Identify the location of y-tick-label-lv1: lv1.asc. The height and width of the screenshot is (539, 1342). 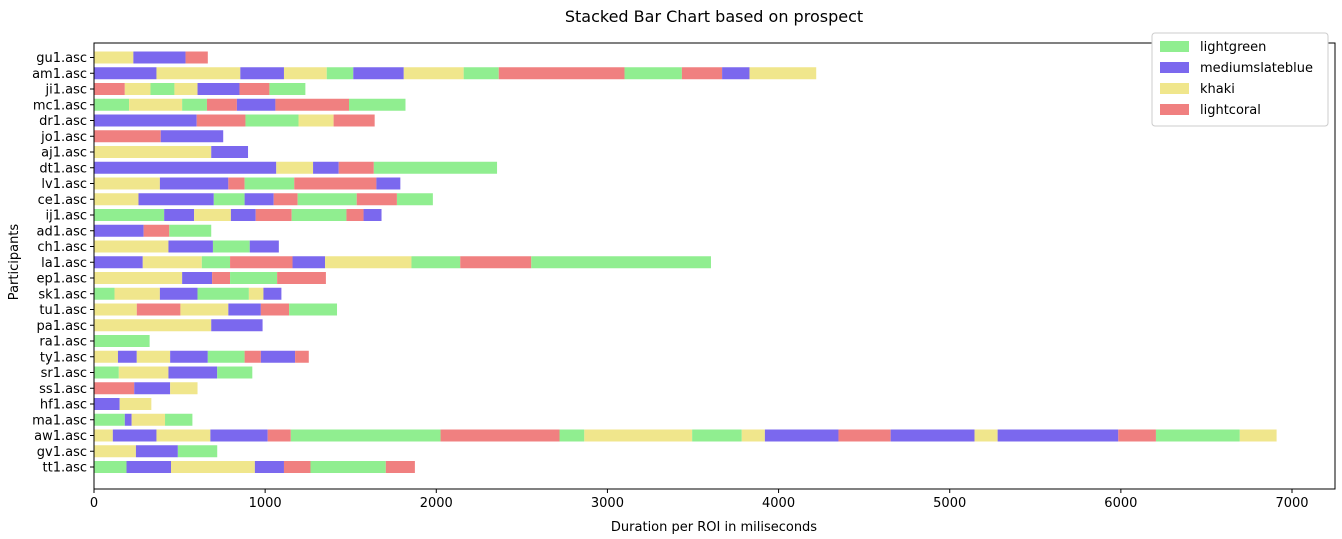
(64, 184).